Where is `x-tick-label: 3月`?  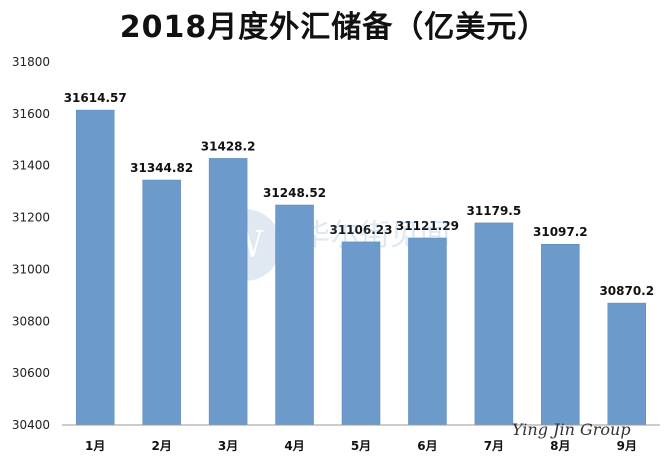
x-tick-label: 3月 is located at coordinates (228, 446).